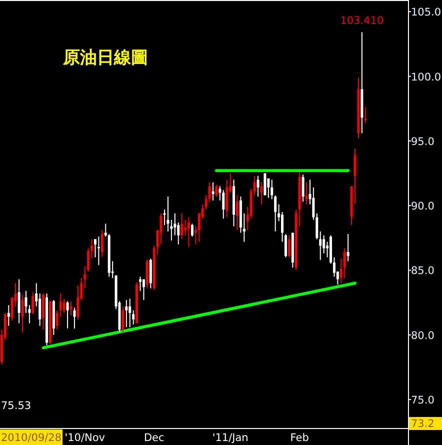 This screenshot has width=442, height=445. What do you see at coordinates (84, 438) in the screenshot?
I see `x-tick-label: '10/Nov` at bounding box center [84, 438].